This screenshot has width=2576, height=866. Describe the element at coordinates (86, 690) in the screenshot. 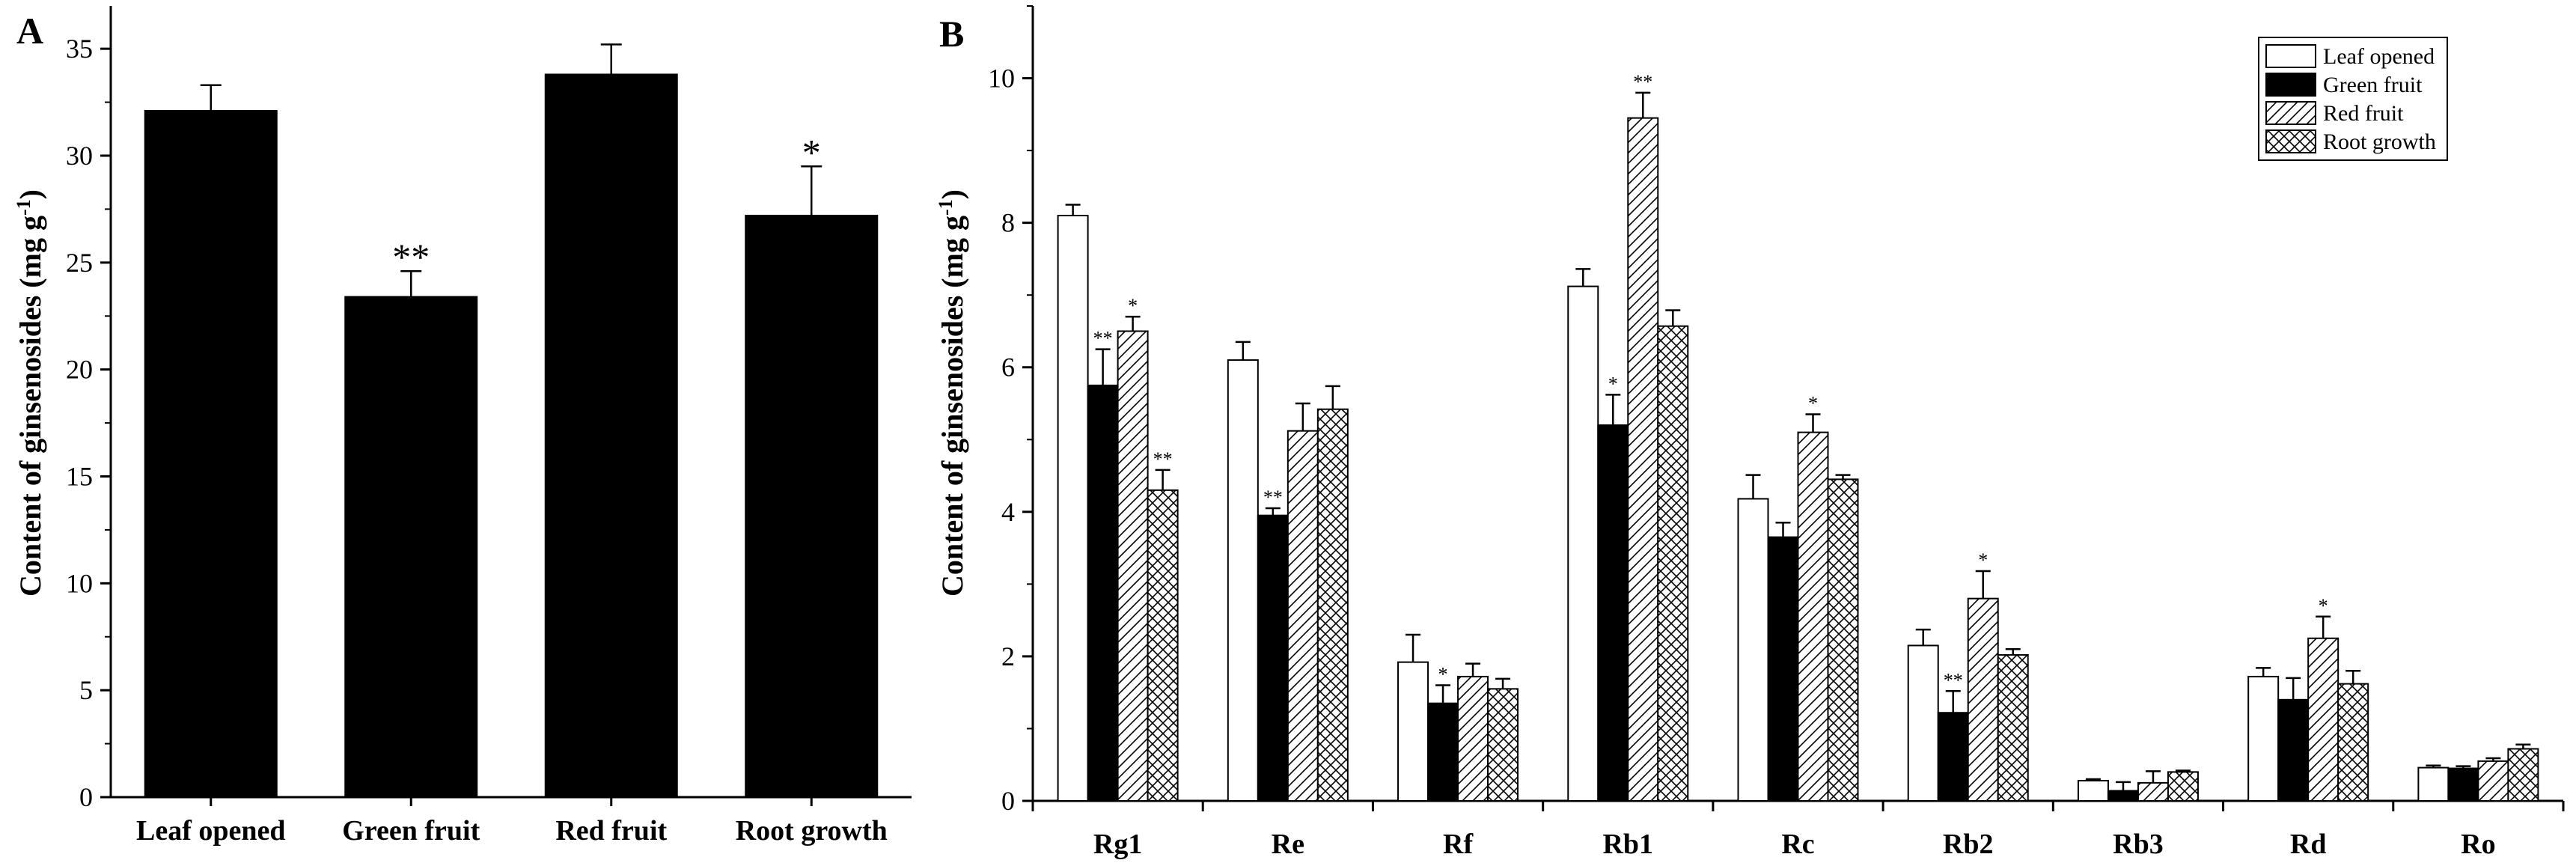

I see `panel-a-y-tick-label: 5` at that location.